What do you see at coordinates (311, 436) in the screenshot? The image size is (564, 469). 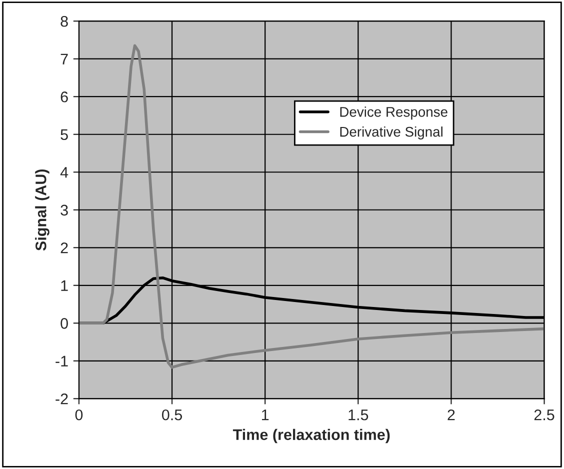 I see `x-axis-title: Time (relaxation time)` at bounding box center [311, 436].